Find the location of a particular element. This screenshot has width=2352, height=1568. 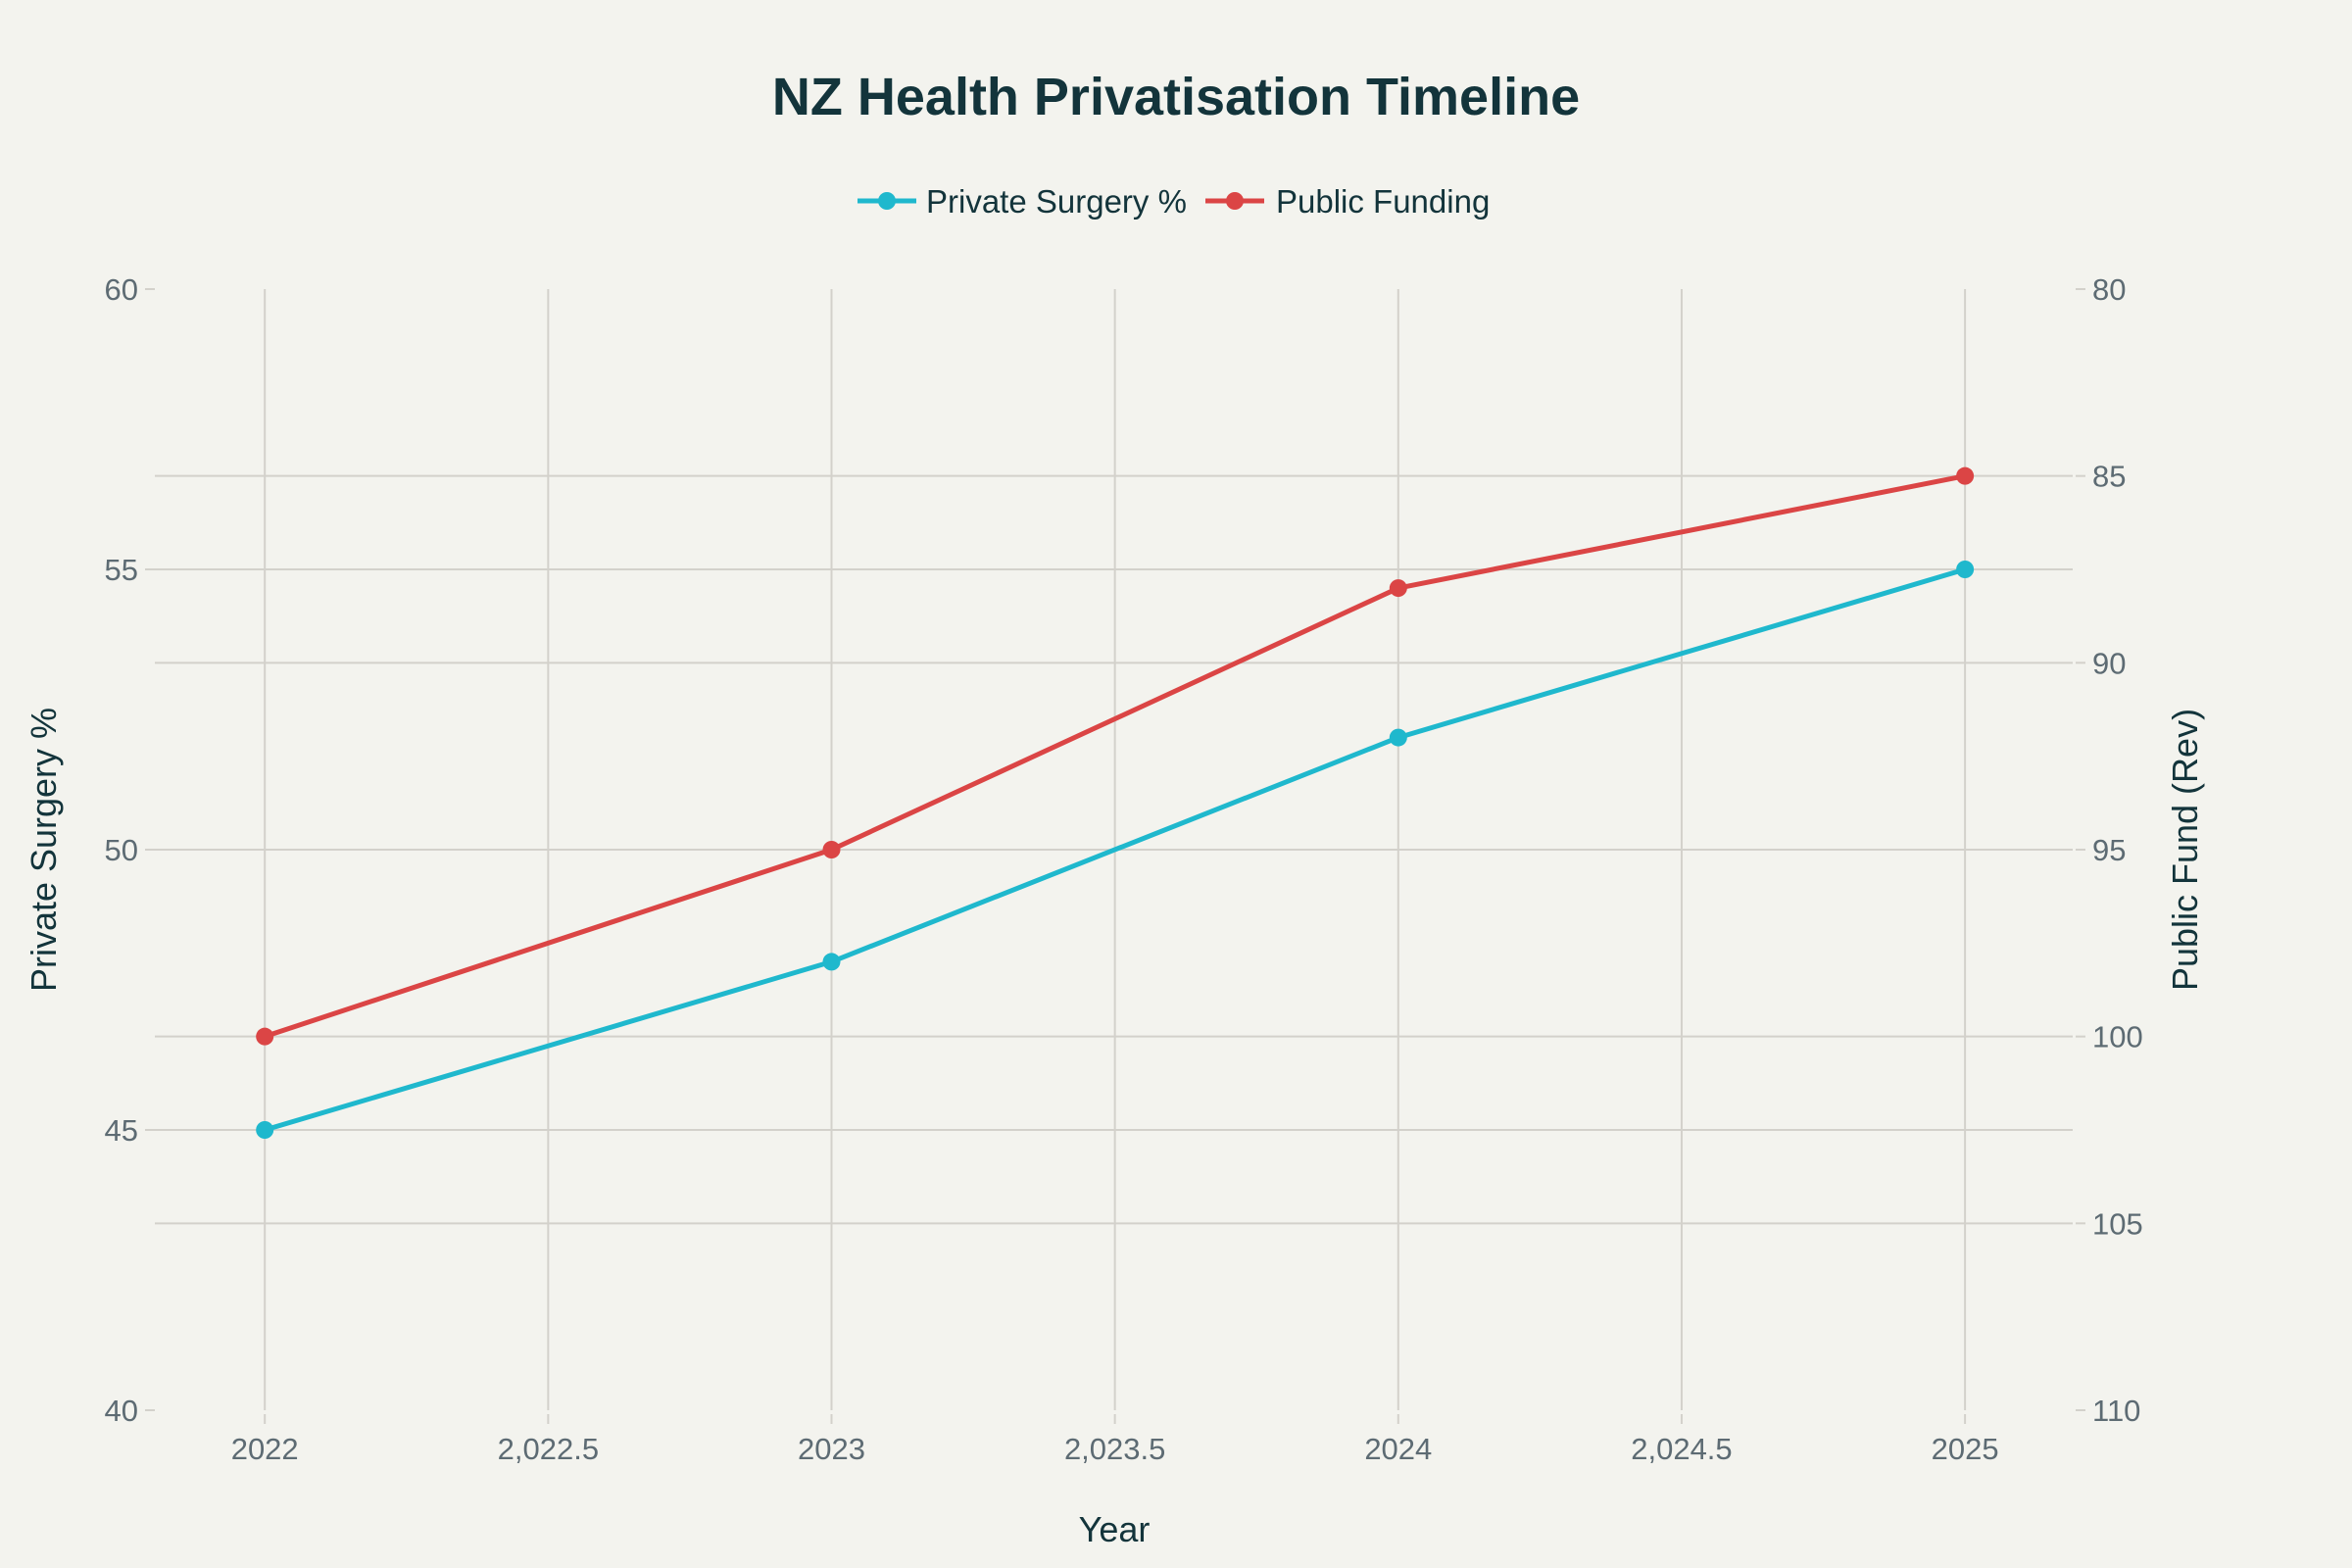

legend-label-private-surgery: Private Surgery % is located at coordinates (1056, 201).